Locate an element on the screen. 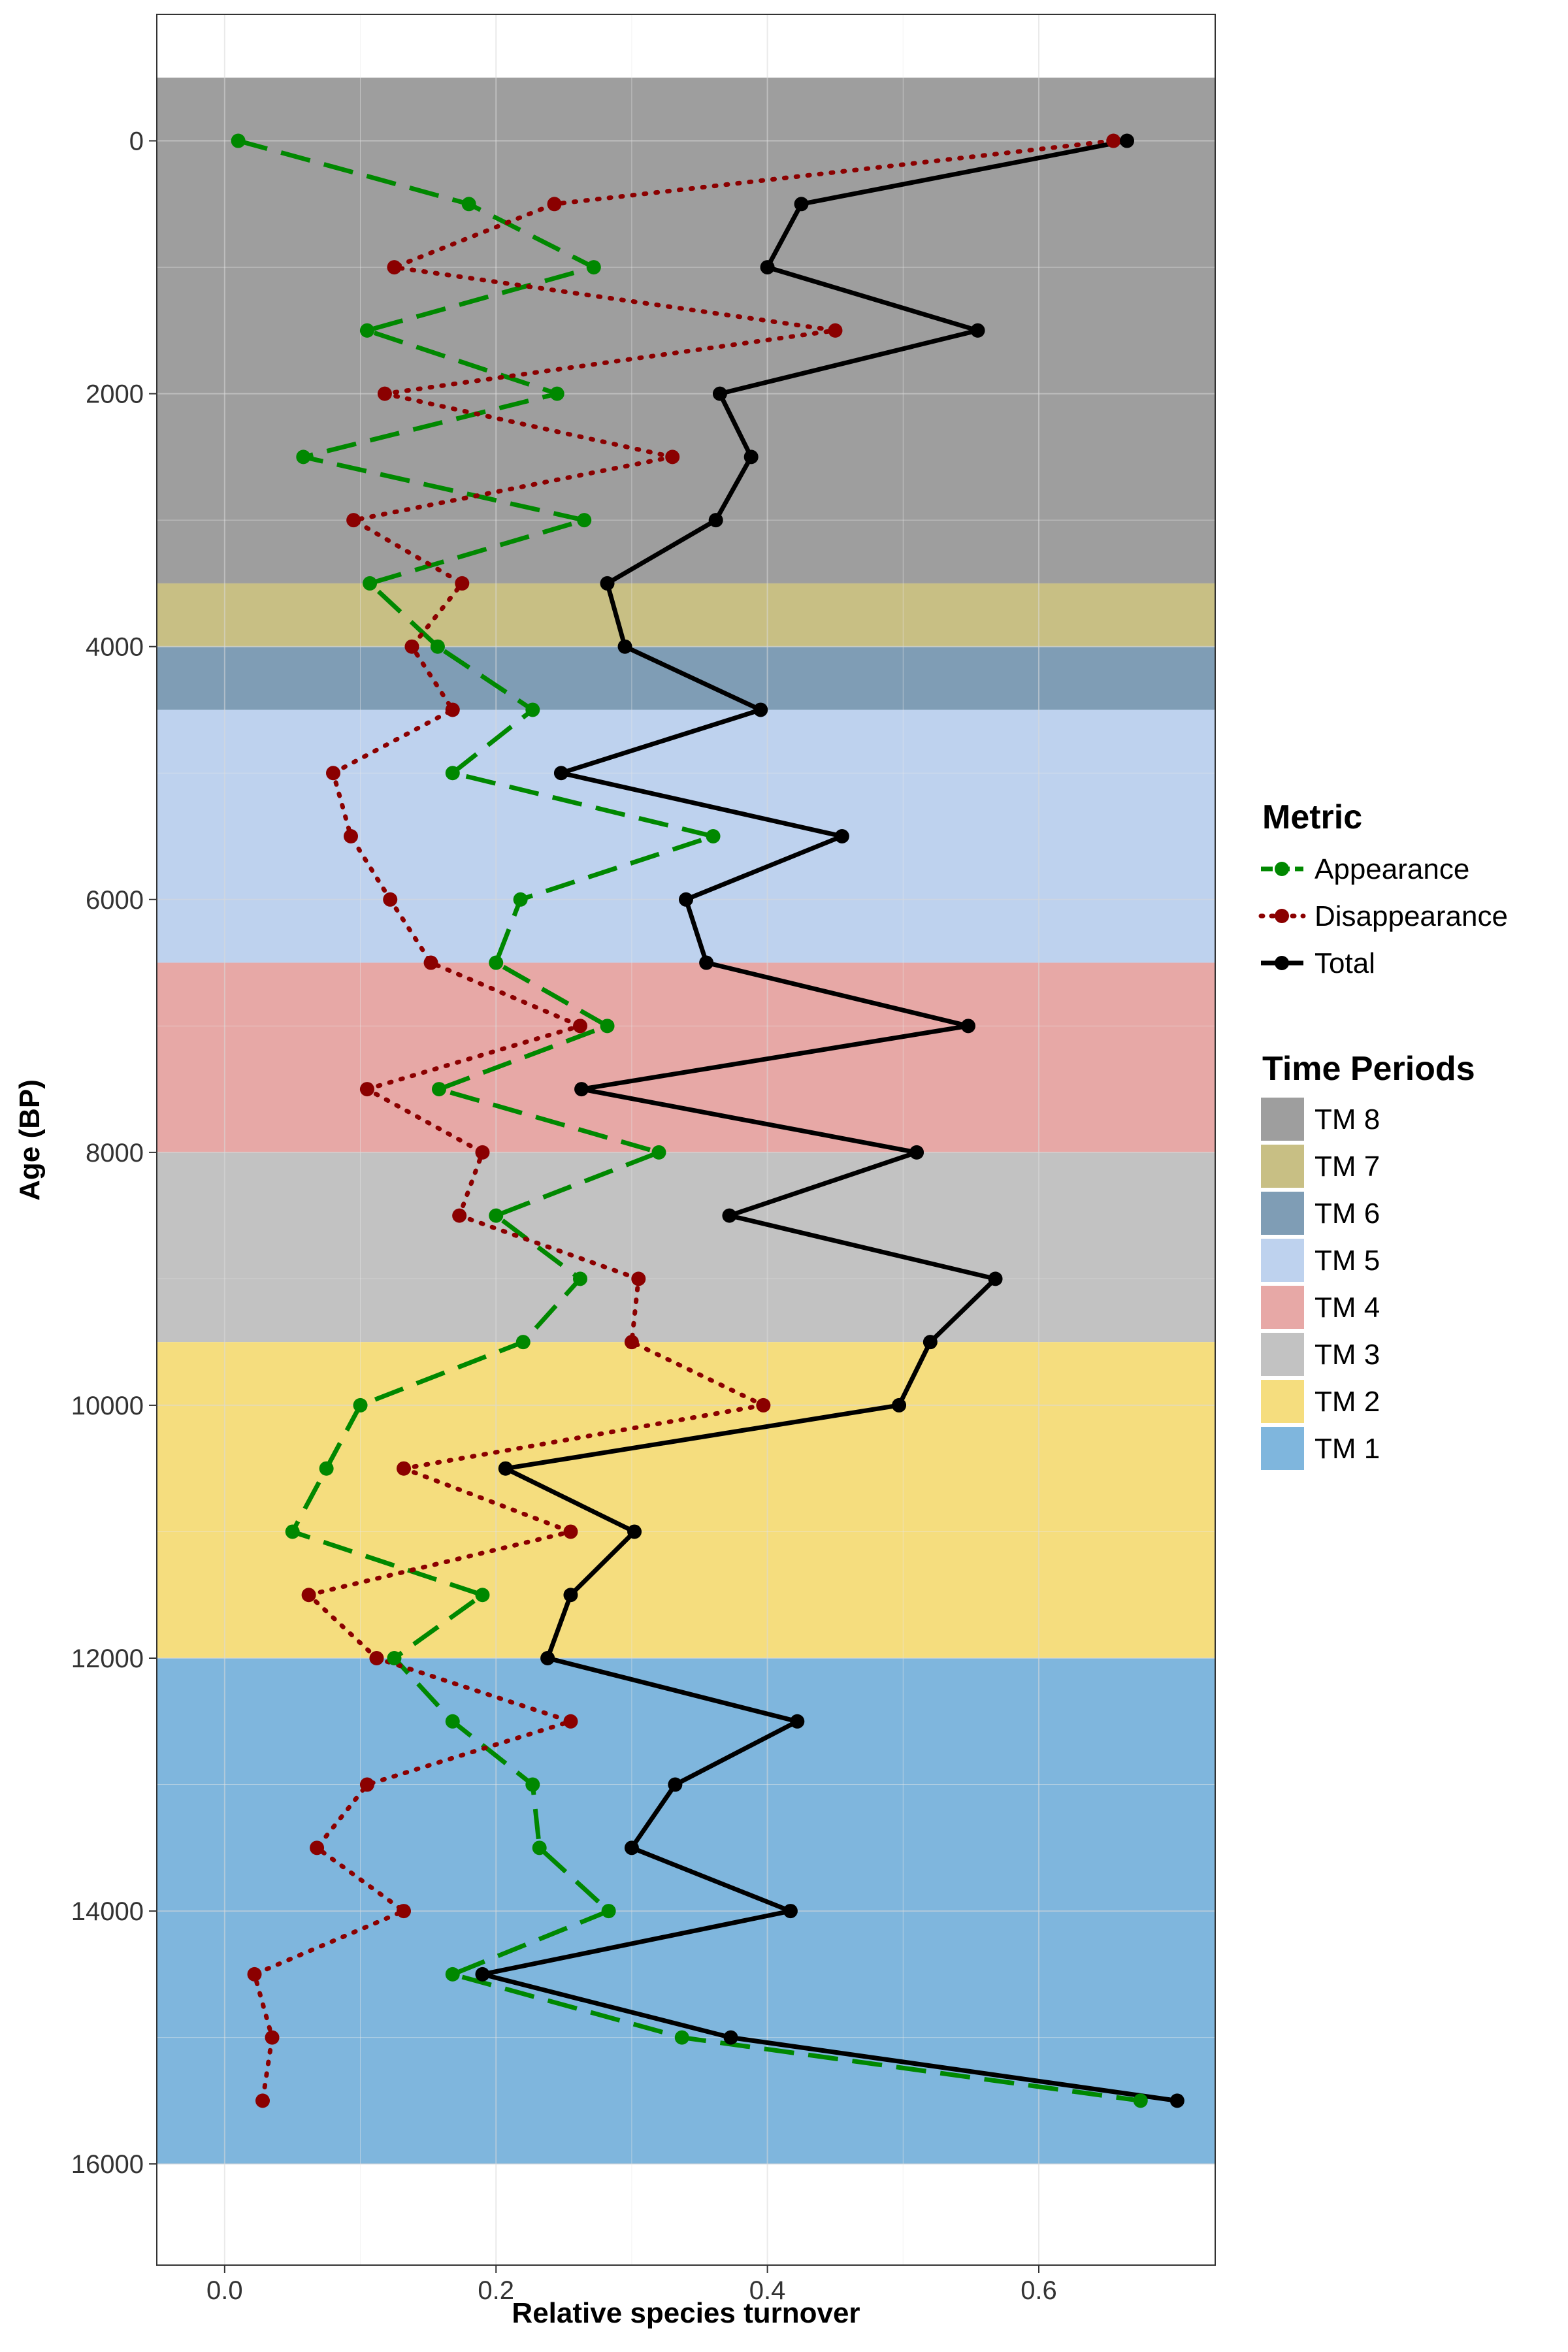 This screenshot has height=2352, width=1568. y-tick-label: 4000 is located at coordinates (115, 647).